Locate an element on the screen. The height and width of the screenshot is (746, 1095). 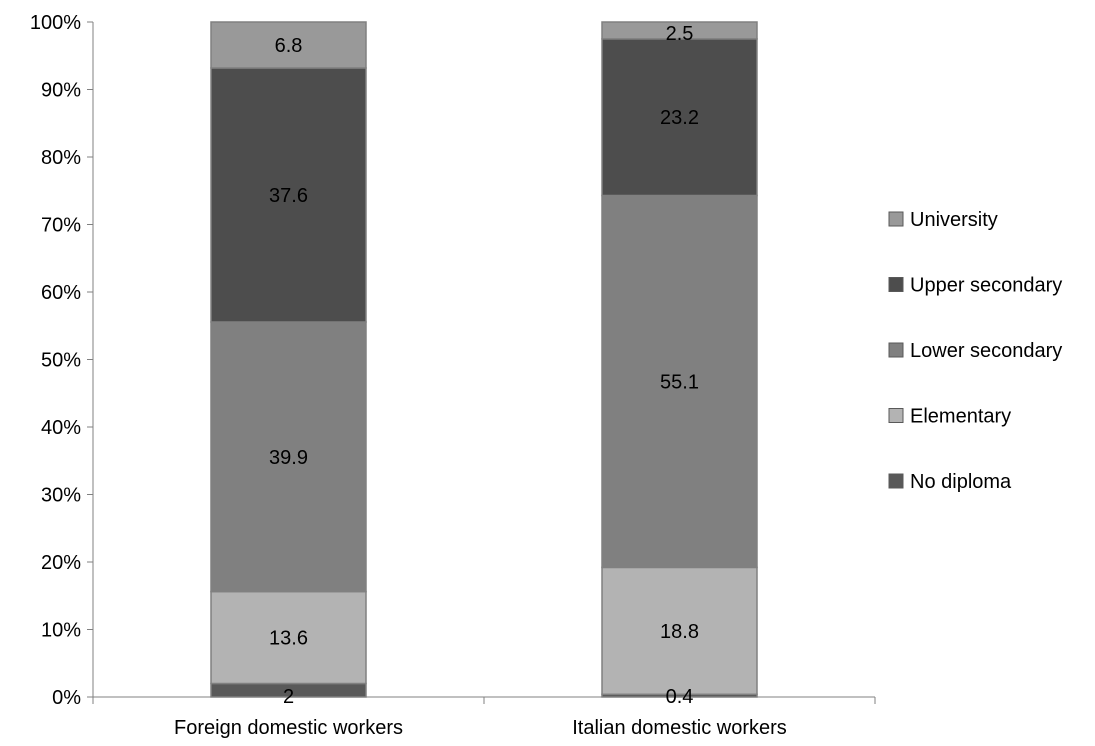
x-category-label: Italian domestic workers is located at coordinates (679, 728).